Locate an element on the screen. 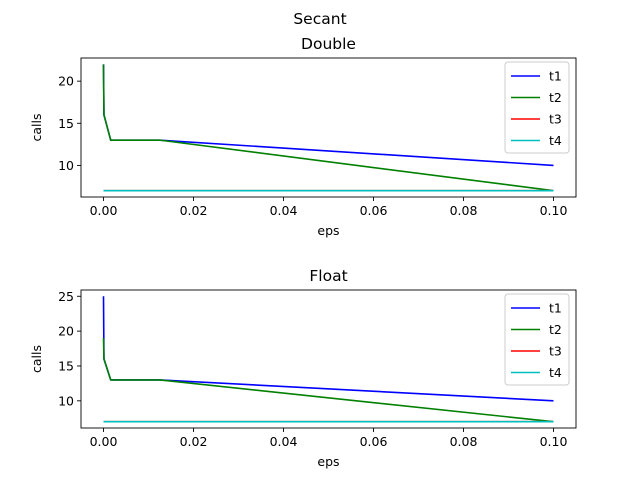 This screenshot has width=640, height=480. figure-suptitle: Secant is located at coordinates (319, 19).